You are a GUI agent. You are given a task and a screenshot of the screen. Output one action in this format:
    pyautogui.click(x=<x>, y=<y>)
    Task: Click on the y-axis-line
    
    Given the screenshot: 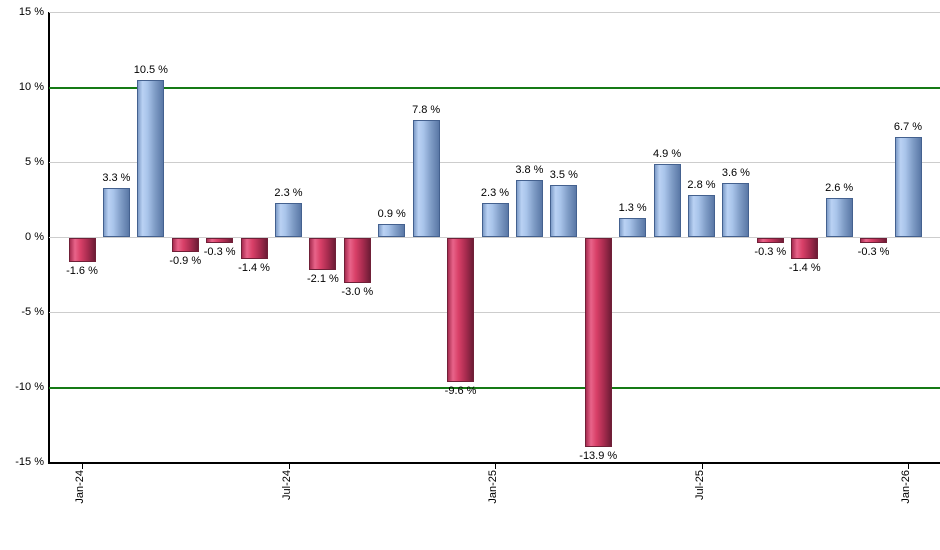 What is the action you would take?
    pyautogui.click(x=49, y=238)
    